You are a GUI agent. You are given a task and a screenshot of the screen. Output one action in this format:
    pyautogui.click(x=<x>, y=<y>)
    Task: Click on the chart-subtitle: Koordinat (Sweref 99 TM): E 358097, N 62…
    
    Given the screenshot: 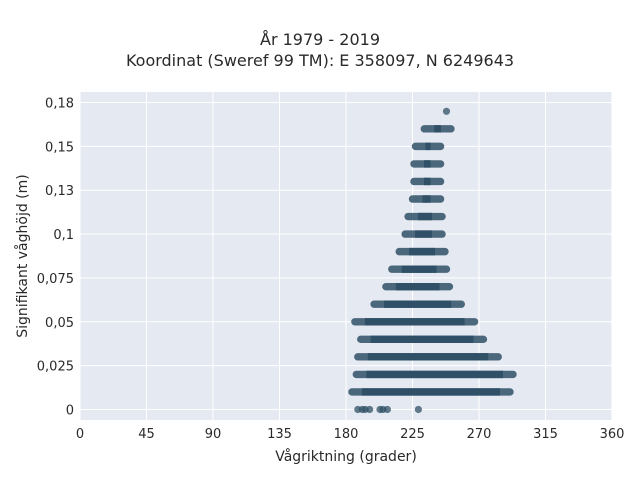 What is the action you would take?
    pyautogui.click(x=320, y=60)
    